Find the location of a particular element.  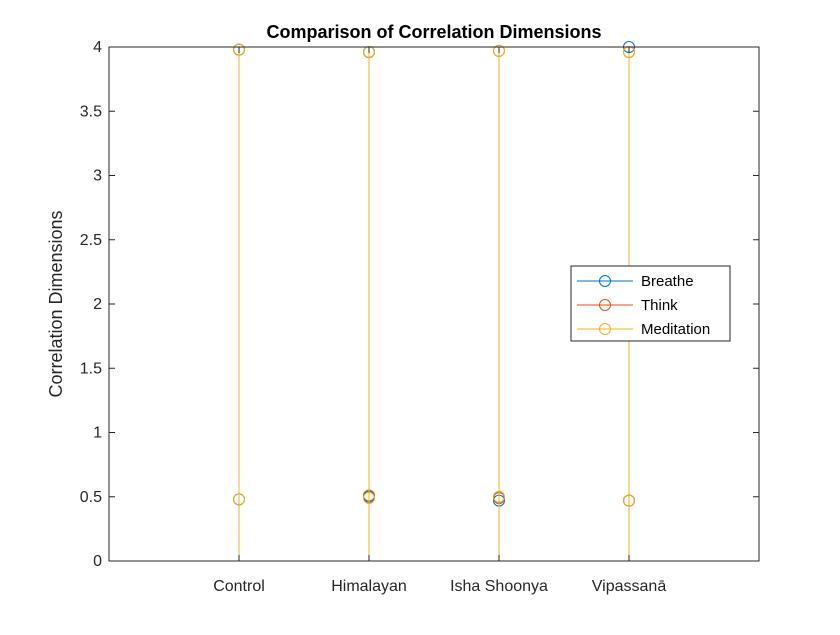

y-tick-label: 2.5 is located at coordinates (91, 240).